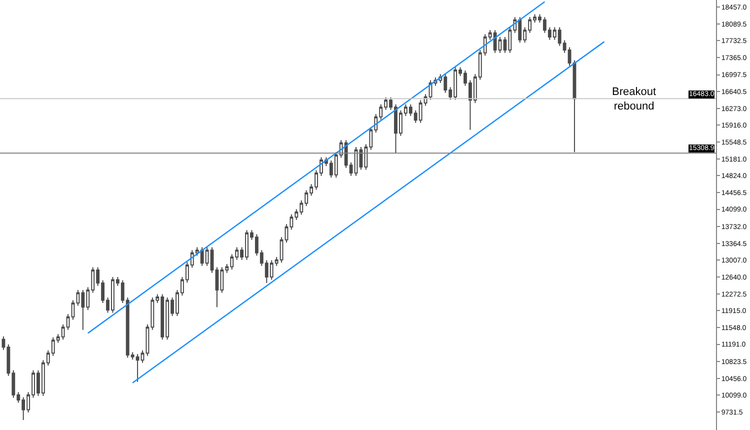  Describe the element at coordinates (634, 99) in the screenshot. I see `annotation: Breakout rebound` at that location.